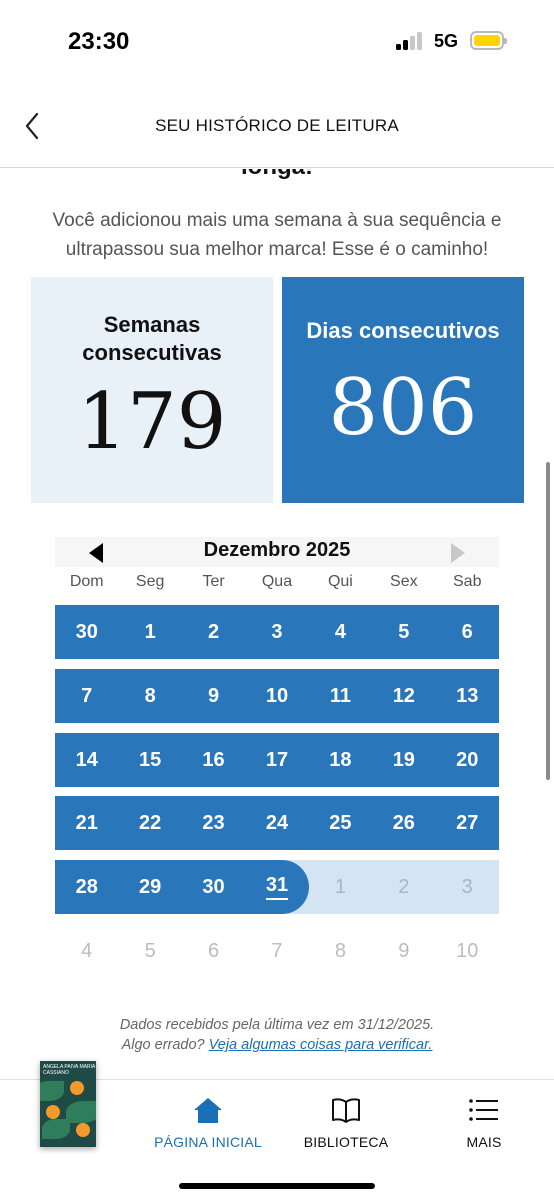 This screenshot has height=1200, width=554. I want to click on battery-icon, so click(488, 40).